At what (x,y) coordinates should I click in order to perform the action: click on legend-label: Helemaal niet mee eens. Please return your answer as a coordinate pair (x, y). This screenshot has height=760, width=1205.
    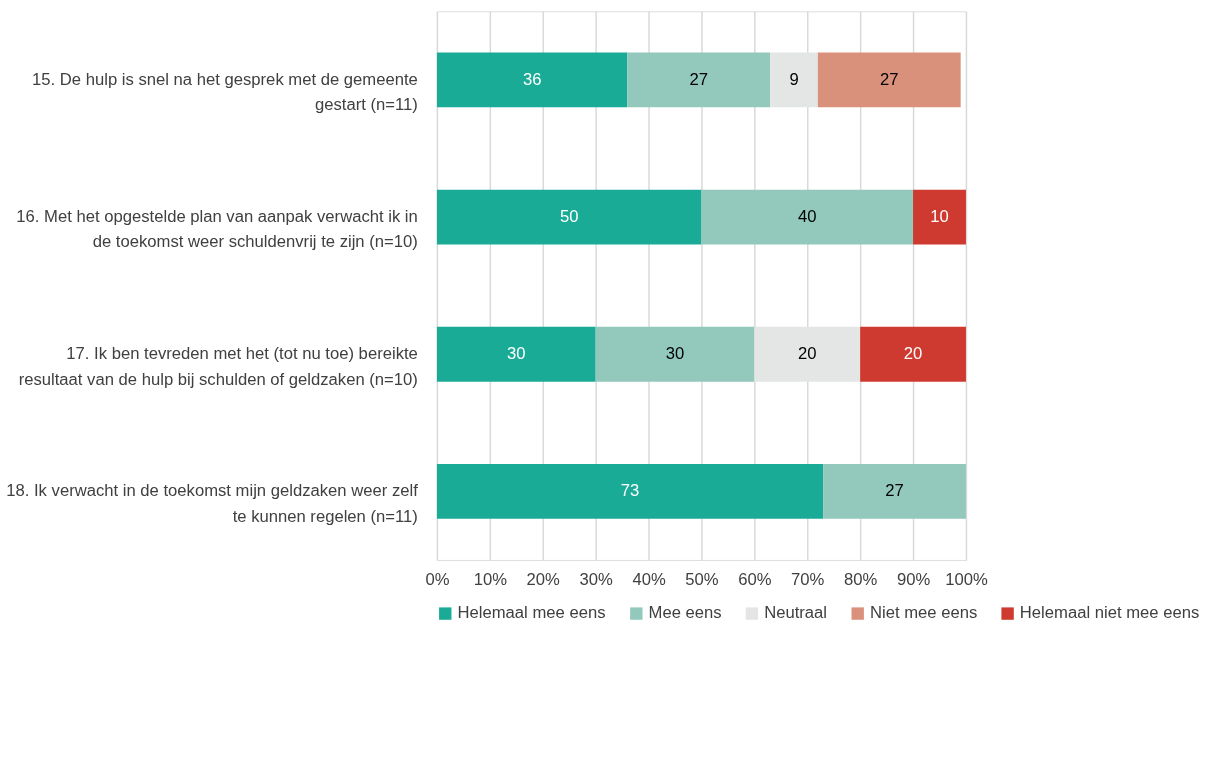
    Looking at the image, I should click on (1109, 613).